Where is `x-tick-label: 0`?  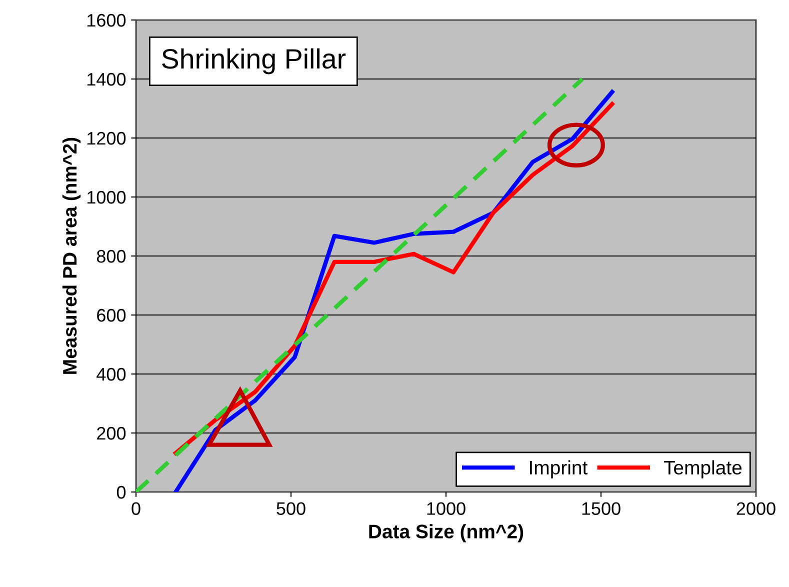 x-tick-label: 0 is located at coordinates (136, 508).